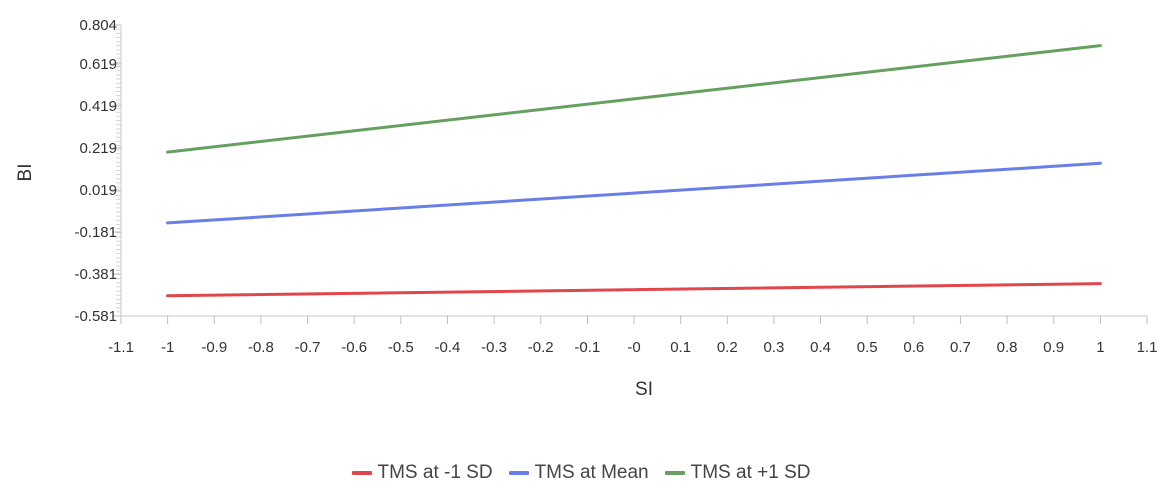  Describe the element at coordinates (751, 473) in the screenshot. I see `legend-label: TMS at +1 SD` at that location.